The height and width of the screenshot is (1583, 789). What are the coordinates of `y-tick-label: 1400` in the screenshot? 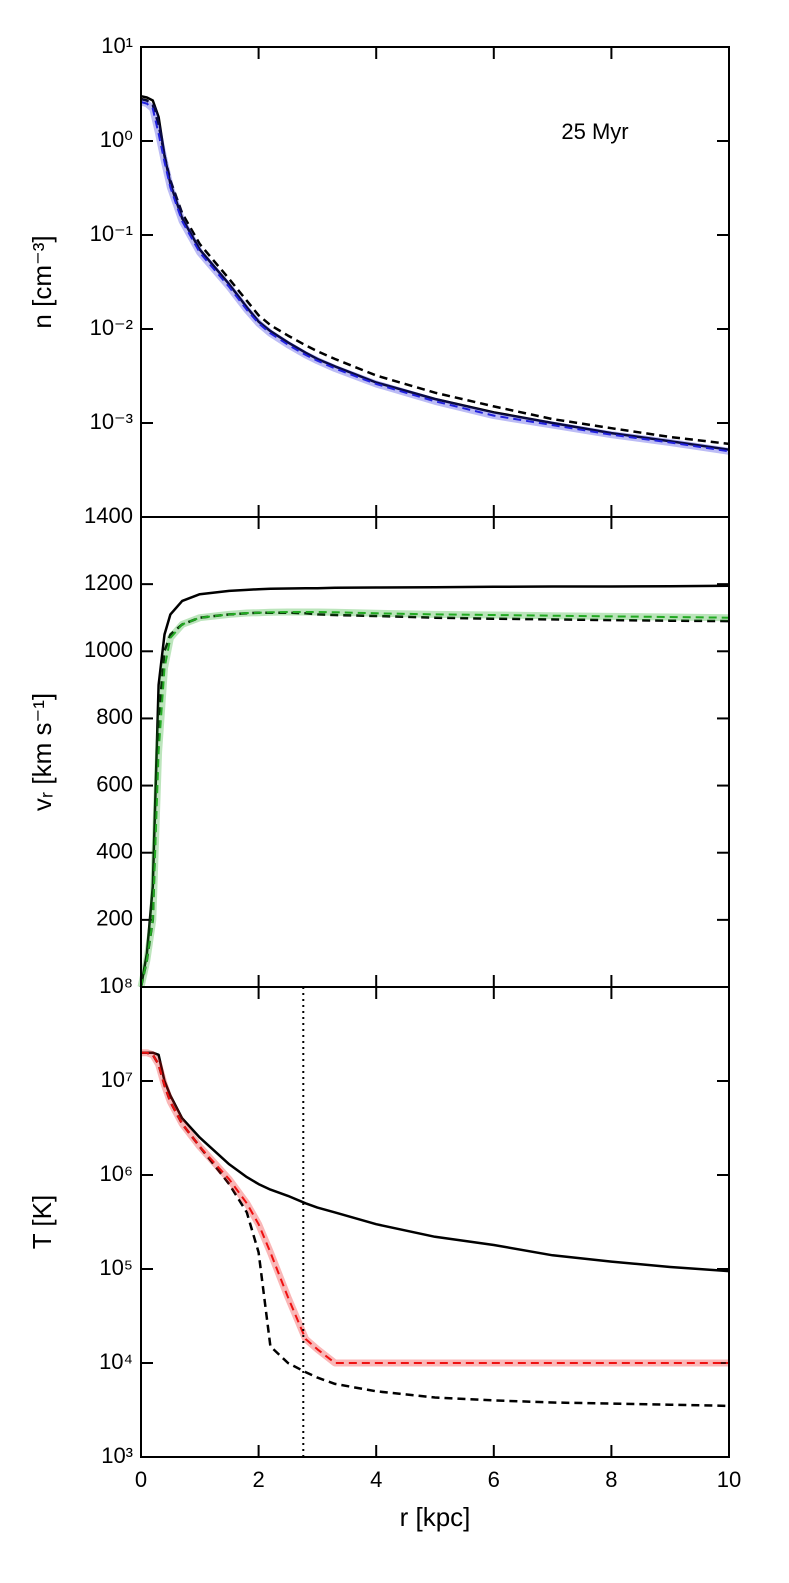 It's located at (108, 515).